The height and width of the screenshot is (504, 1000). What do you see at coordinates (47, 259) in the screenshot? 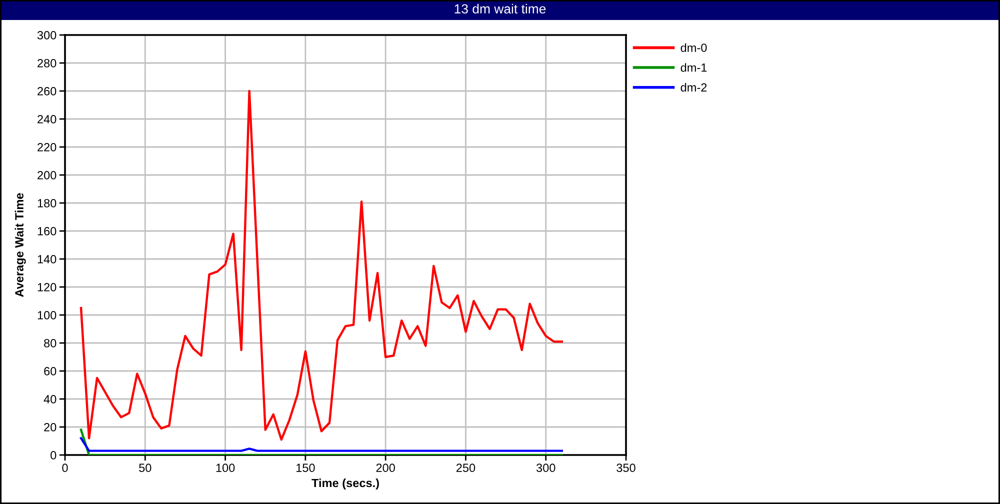
I see `y-tick-label: 140` at bounding box center [47, 259].